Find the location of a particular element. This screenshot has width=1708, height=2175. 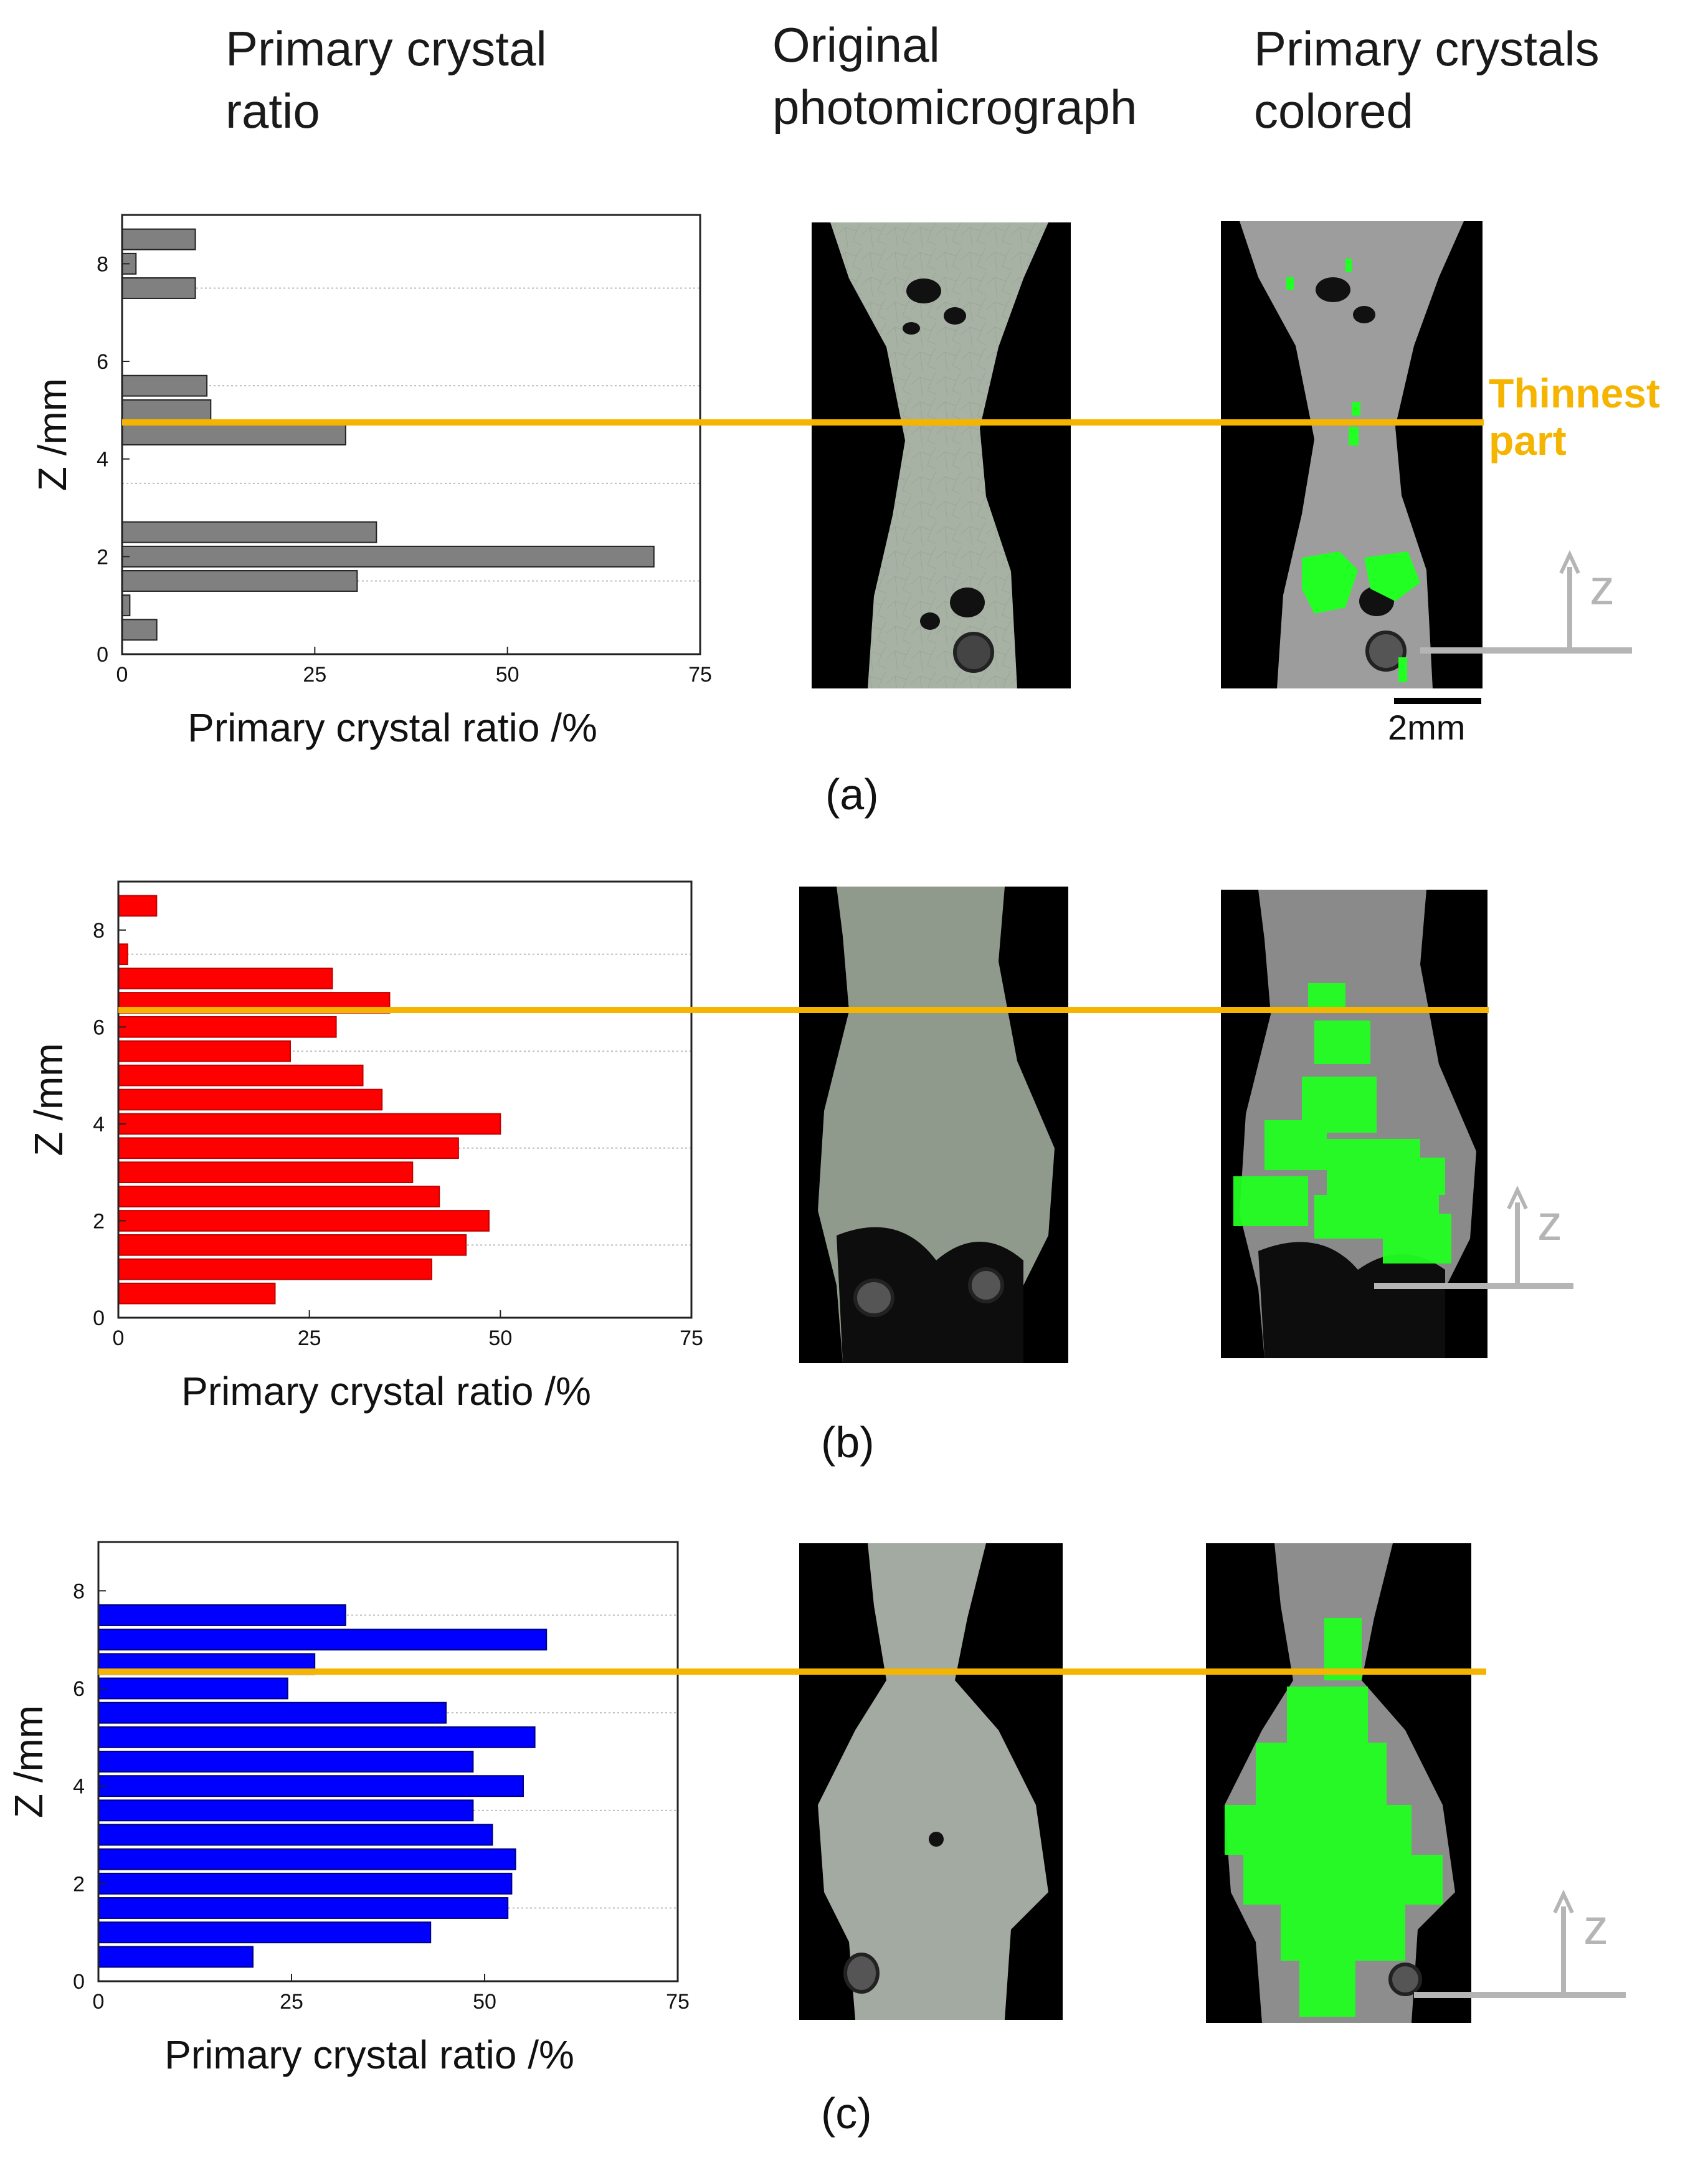

photomicrograph-a is located at coordinates (941, 455).